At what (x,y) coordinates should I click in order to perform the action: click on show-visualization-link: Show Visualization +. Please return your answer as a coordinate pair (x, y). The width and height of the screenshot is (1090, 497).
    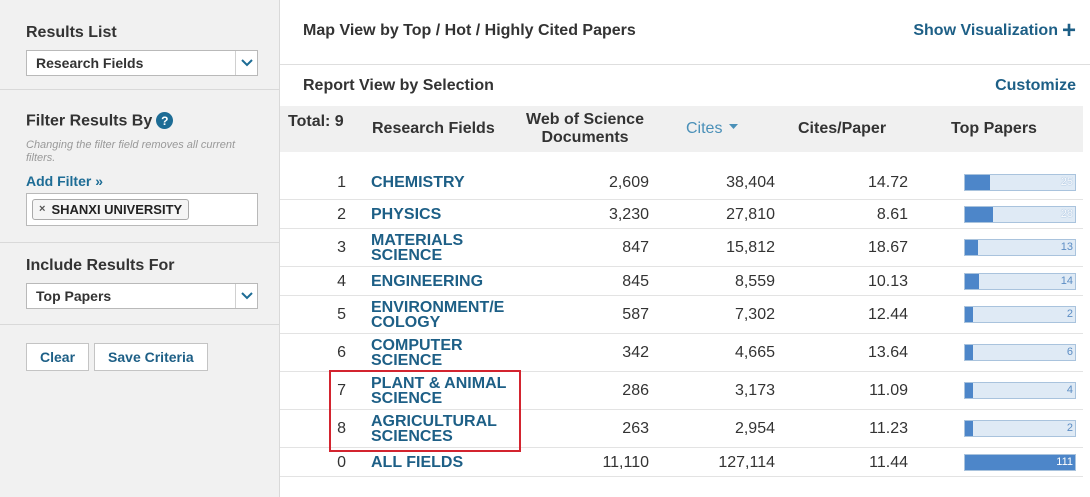
    Looking at the image, I should click on (994, 30).